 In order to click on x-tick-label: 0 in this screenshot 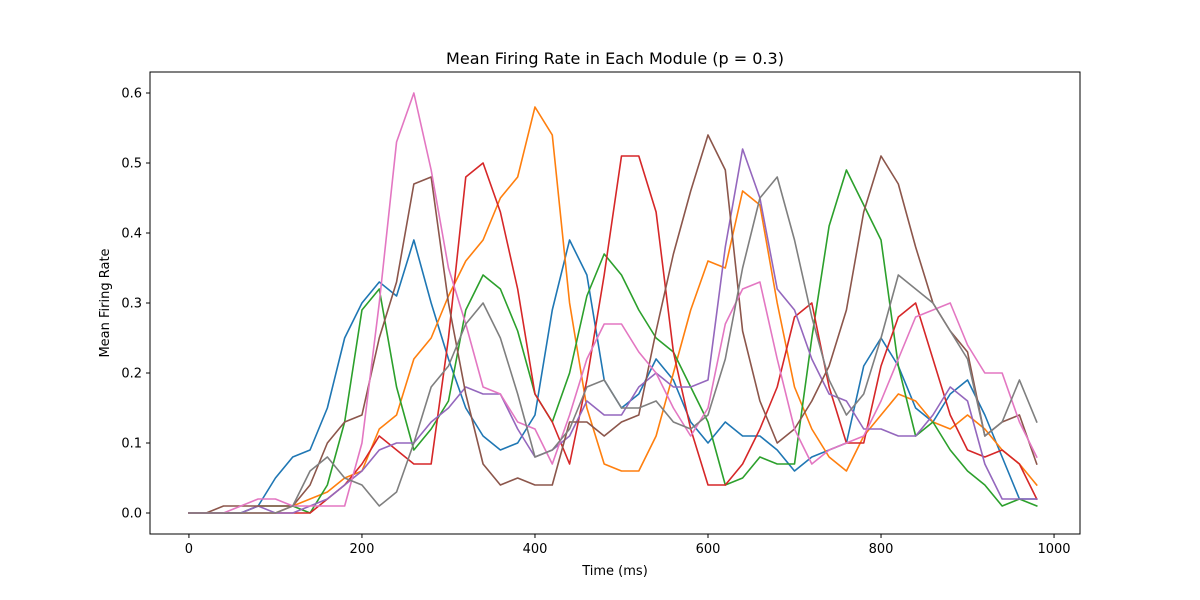, I will do `click(189, 549)`.